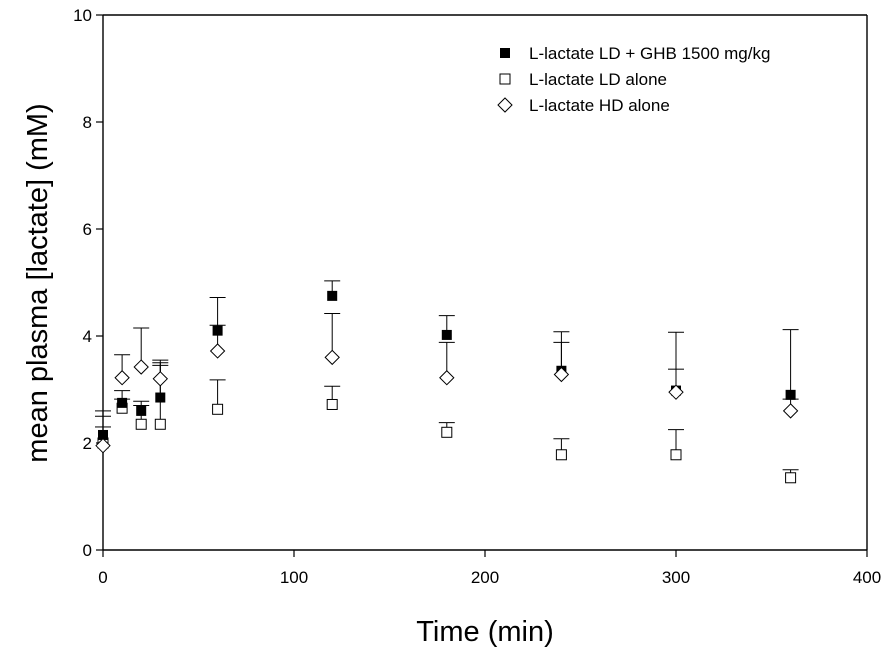 This screenshot has height=648, width=884. What do you see at coordinates (87, 336) in the screenshot?
I see `y-tick-label: 4` at bounding box center [87, 336].